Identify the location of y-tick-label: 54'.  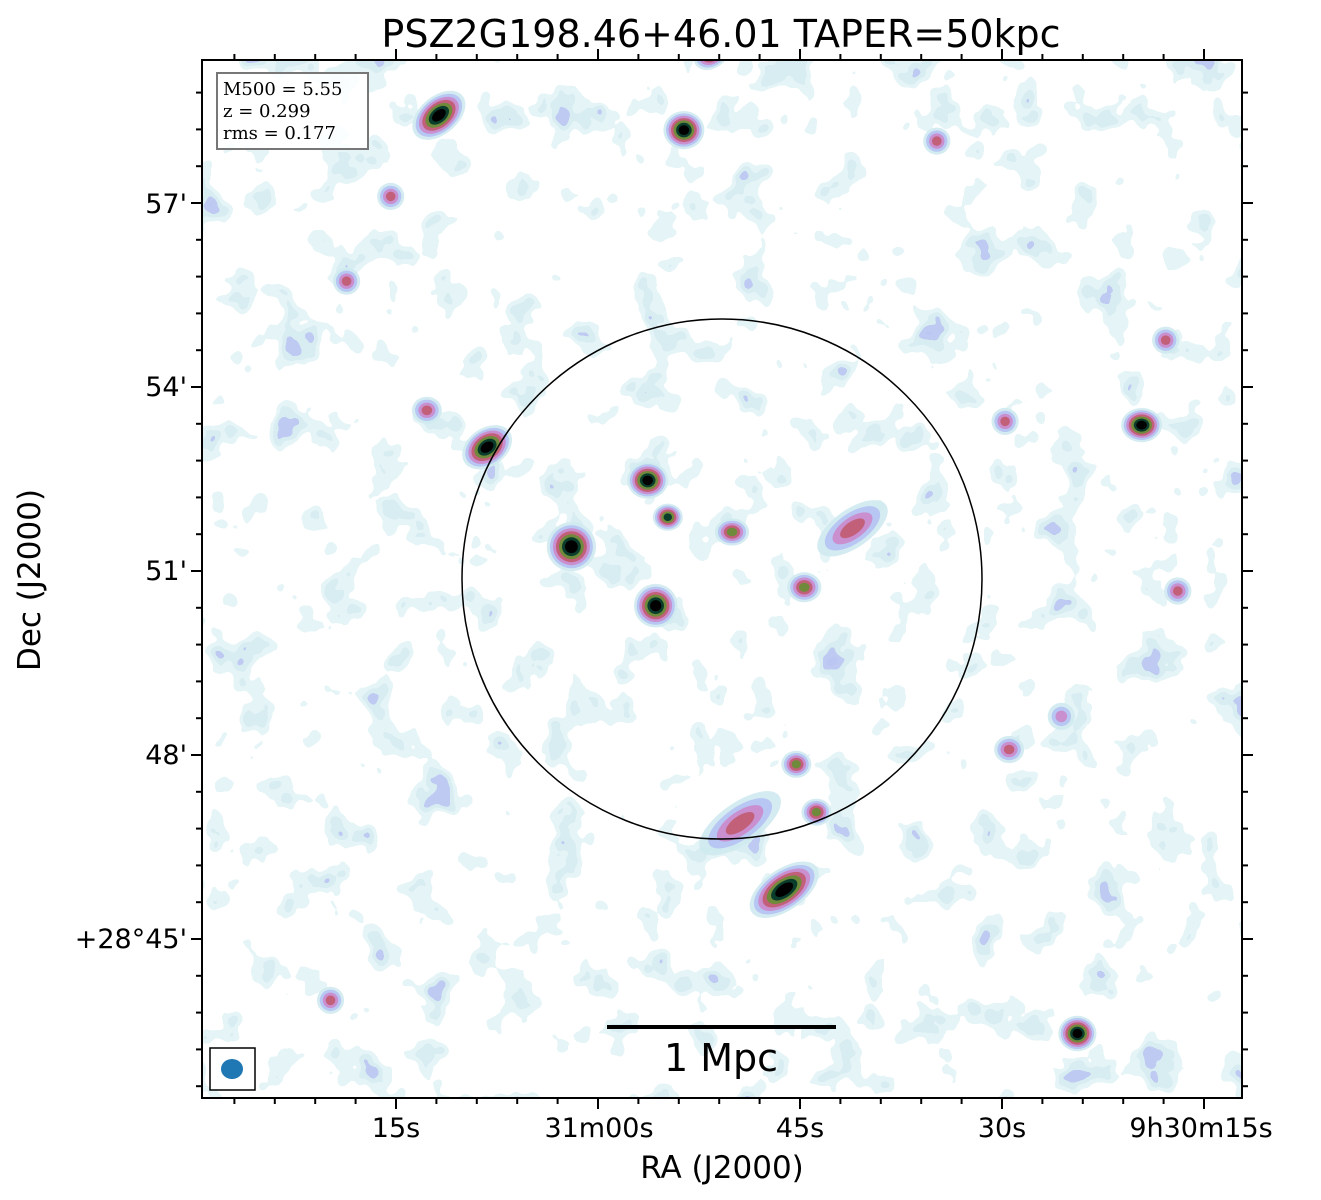
(166, 387).